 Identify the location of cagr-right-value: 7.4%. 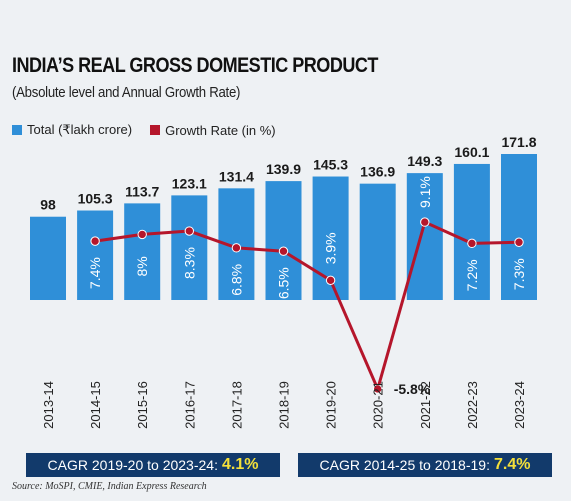
(512, 464).